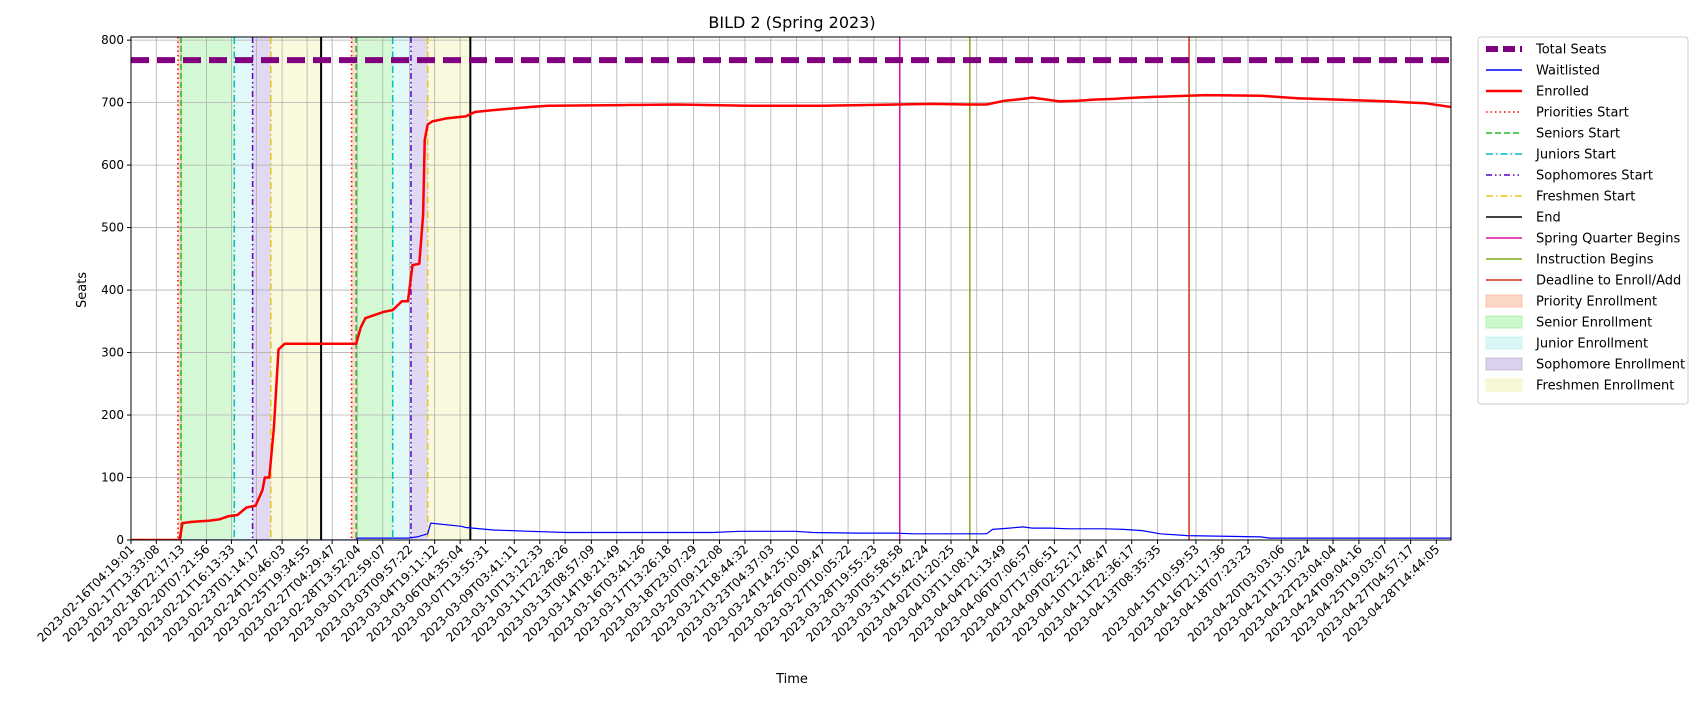  I want to click on legend-label-deadline-to-enroll-add: Deadline to Enroll/Add, so click(1608, 281).